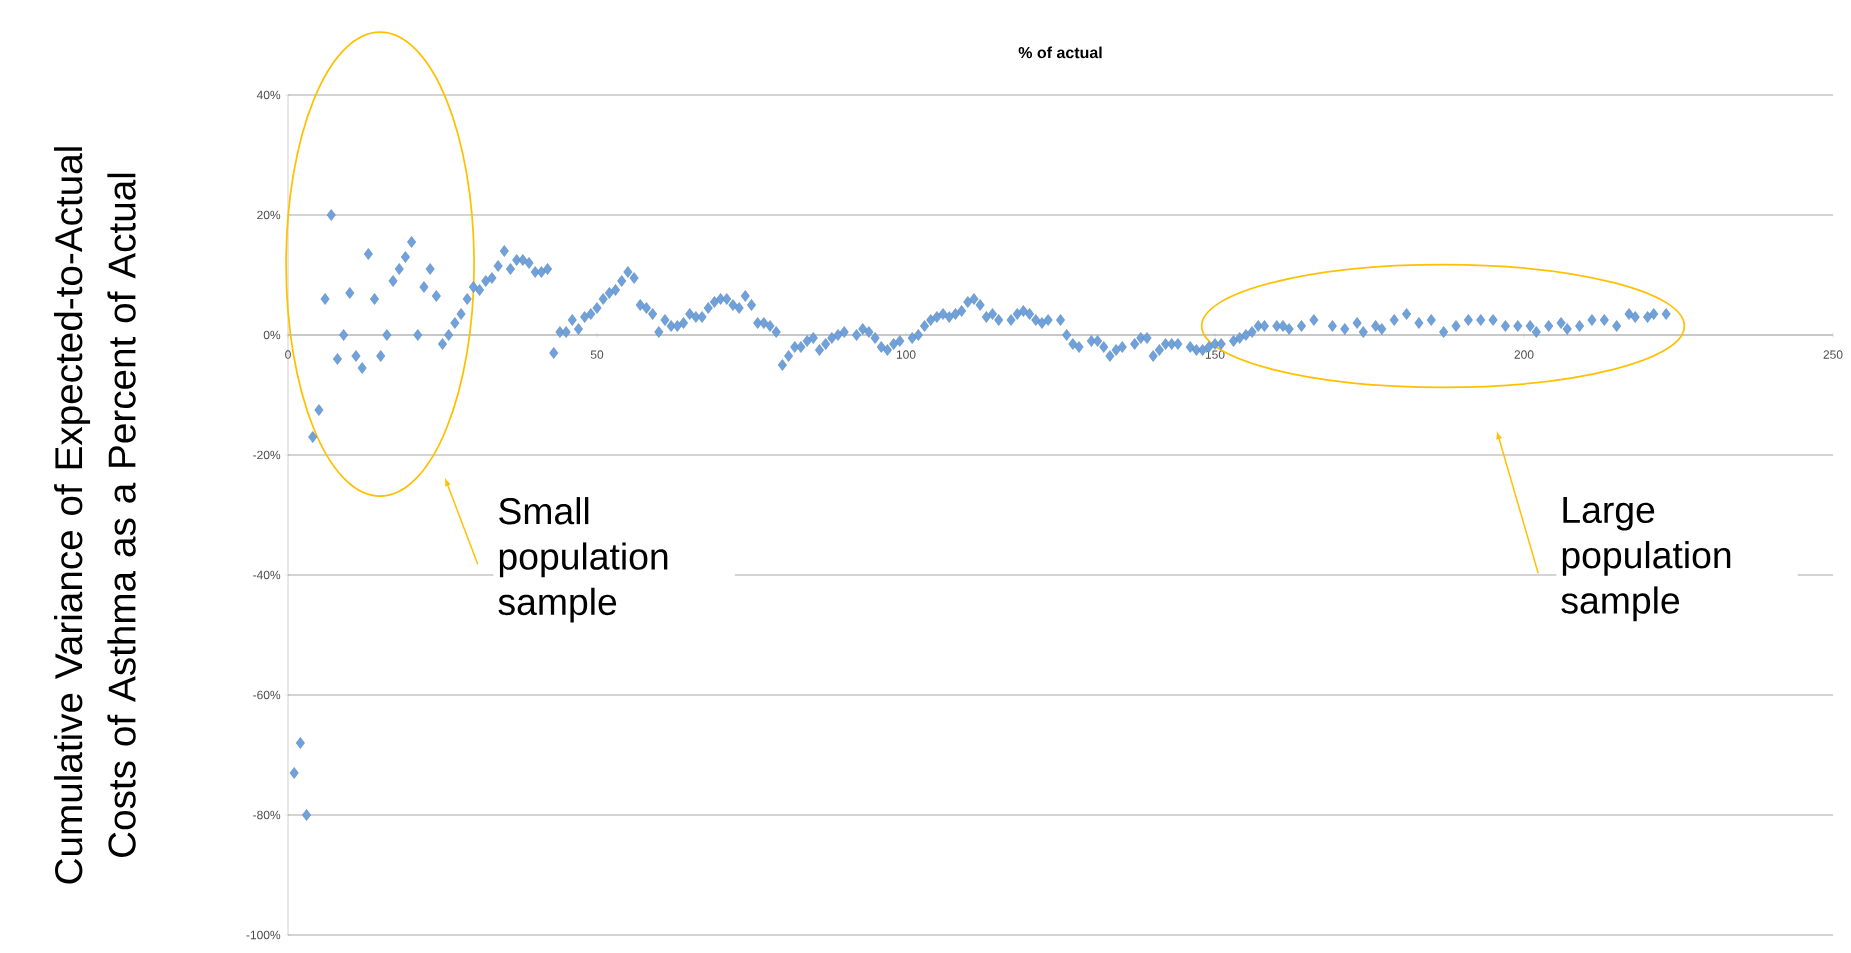 The width and height of the screenshot is (1851, 953). I want to click on y-tick-label: 20%, so click(269, 215).